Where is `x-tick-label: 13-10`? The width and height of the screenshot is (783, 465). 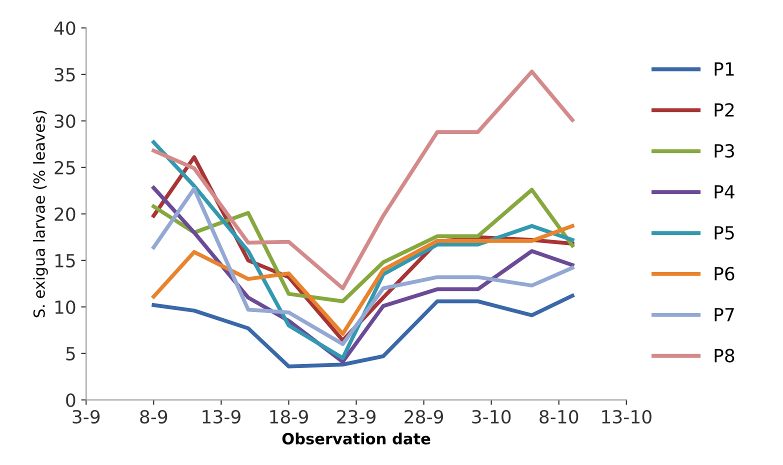
x-tick-label: 13-10 is located at coordinates (627, 417).